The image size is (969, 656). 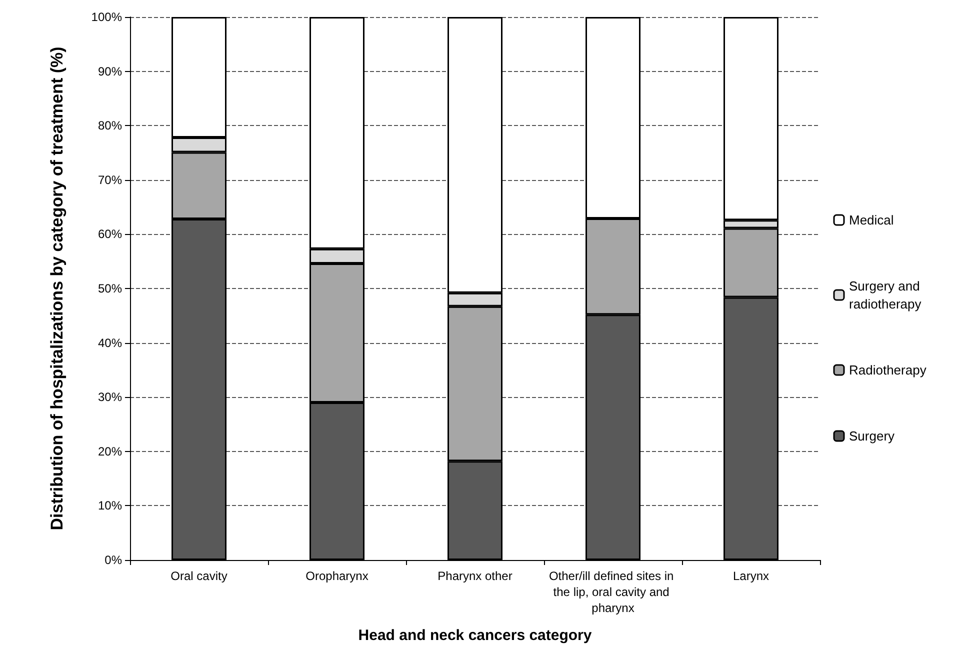 I want to click on y-tick-label: 20%, so click(x=110, y=451).